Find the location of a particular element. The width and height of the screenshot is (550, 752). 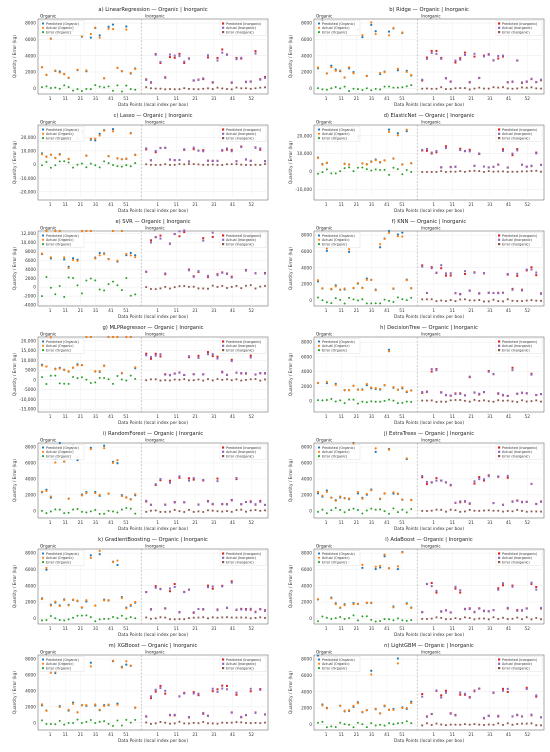

section-label-organic: Organic is located at coordinates (48, 546).